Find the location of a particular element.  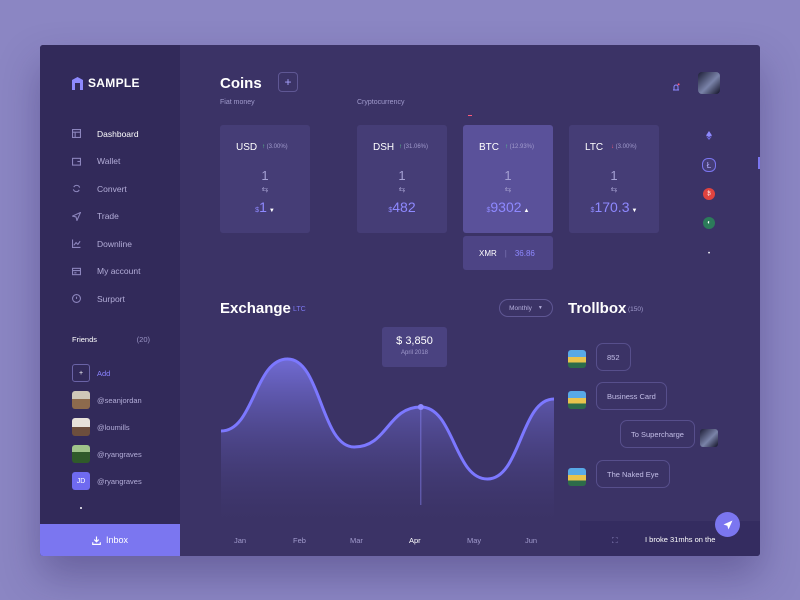

friend-item: @seanjordan is located at coordinates (107, 400).